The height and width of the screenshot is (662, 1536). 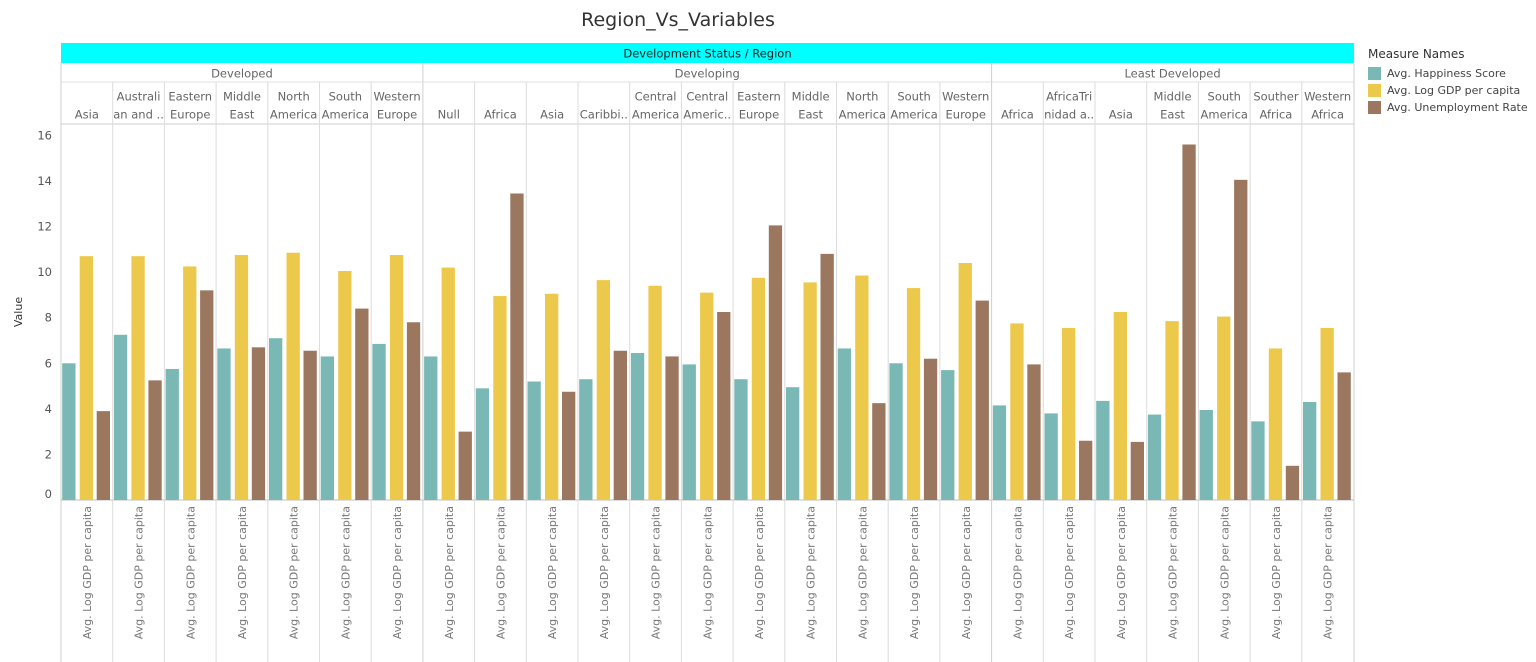 I want to click on legend-swatch-unemployment, so click(x=1374, y=107).